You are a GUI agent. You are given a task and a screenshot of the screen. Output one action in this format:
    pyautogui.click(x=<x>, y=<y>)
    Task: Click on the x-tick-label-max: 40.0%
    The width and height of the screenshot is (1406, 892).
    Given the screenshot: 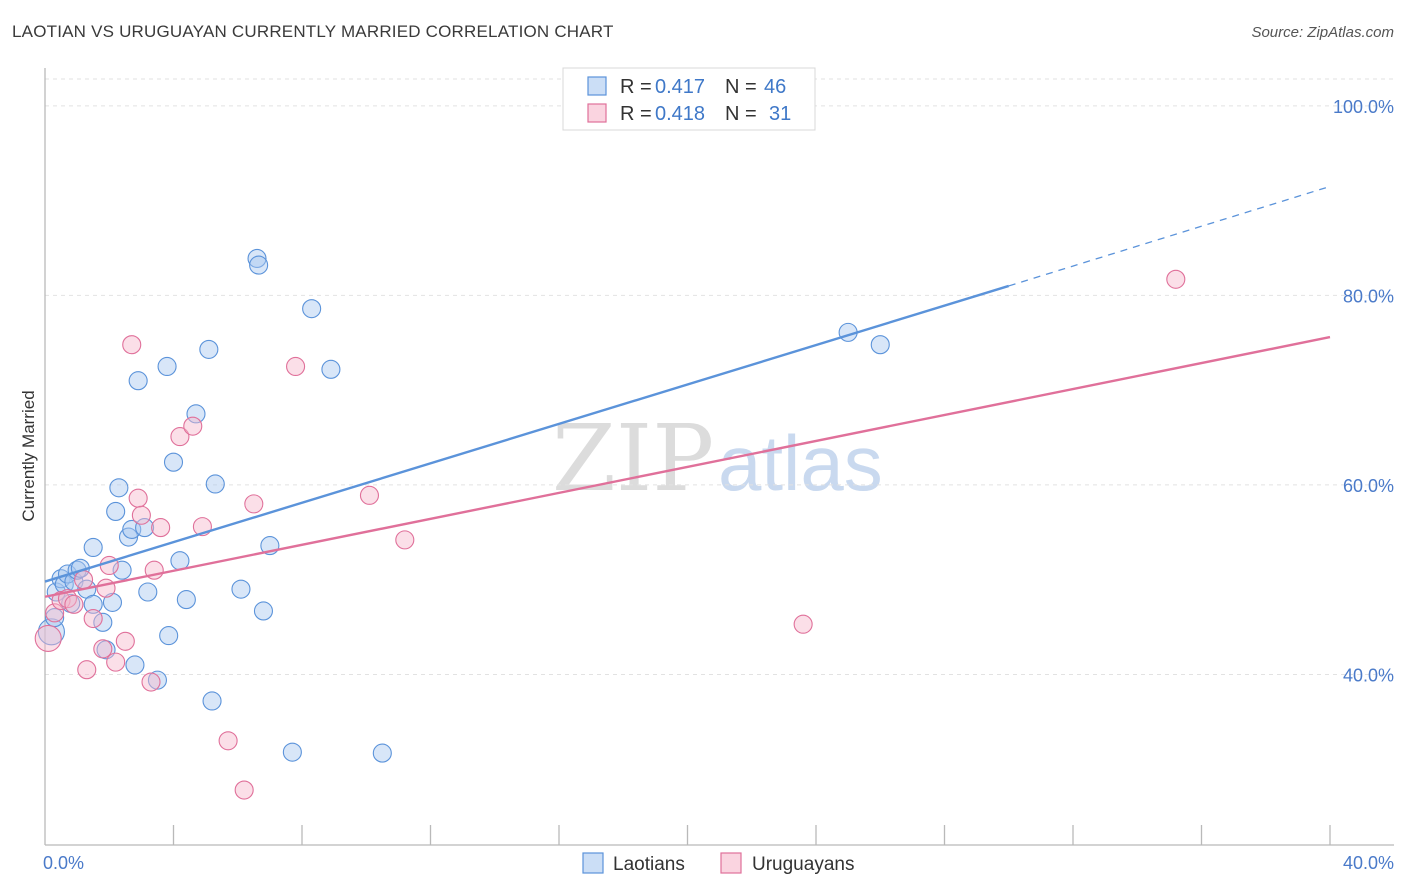 What is the action you would take?
    pyautogui.click(x=1368, y=863)
    